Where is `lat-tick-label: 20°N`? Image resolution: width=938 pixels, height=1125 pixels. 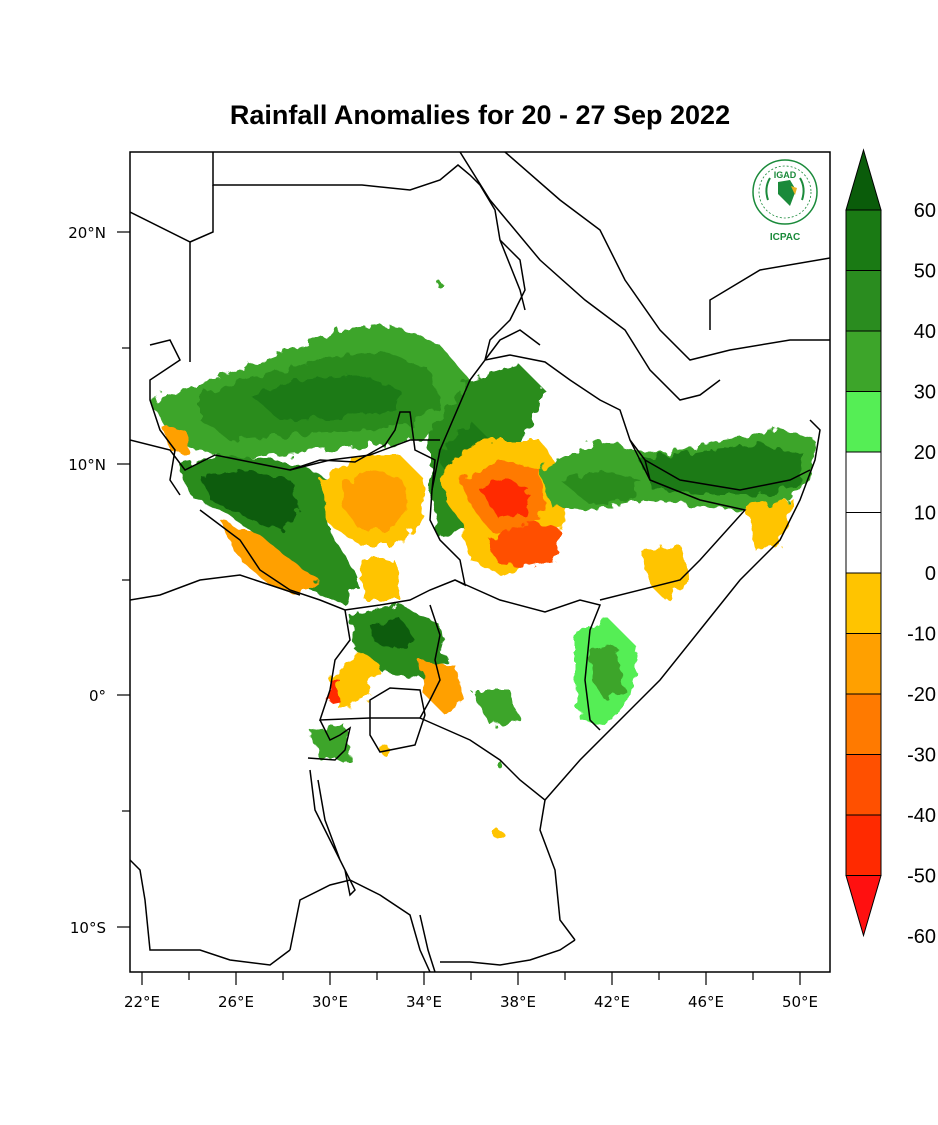 lat-tick-label: 20°N is located at coordinates (87, 233).